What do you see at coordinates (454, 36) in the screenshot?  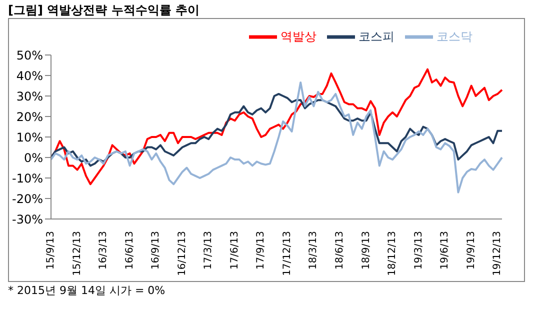 I see `legend-label: 코스닥` at bounding box center [454, 36].